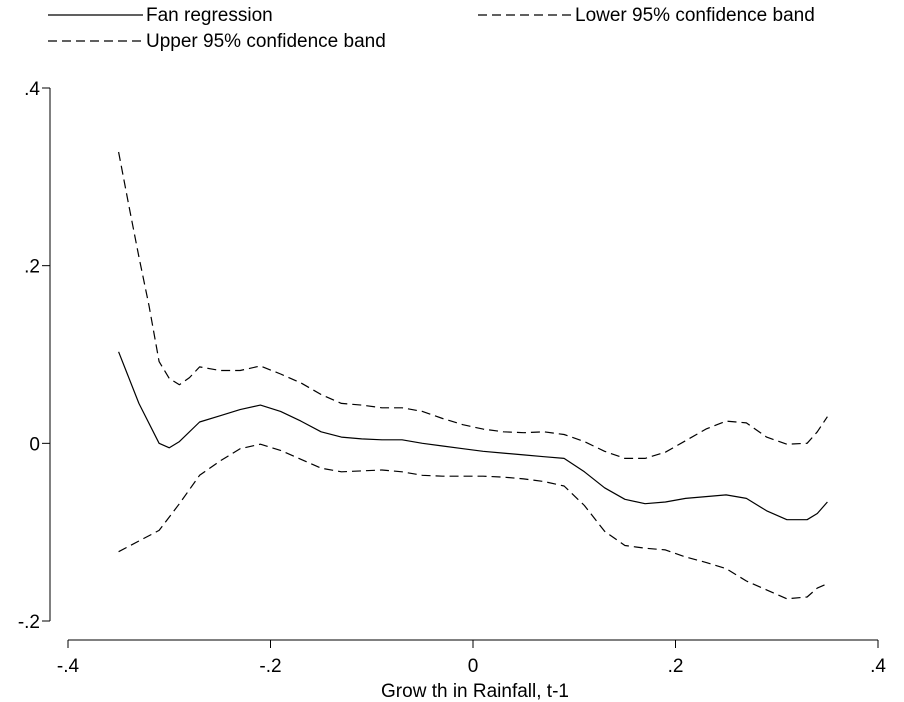 The width and height of the screenshot is (904, 702). Describe the element at coordinates (676, 666) in the screenshot. I see `x-tick-label: .2` at that location.